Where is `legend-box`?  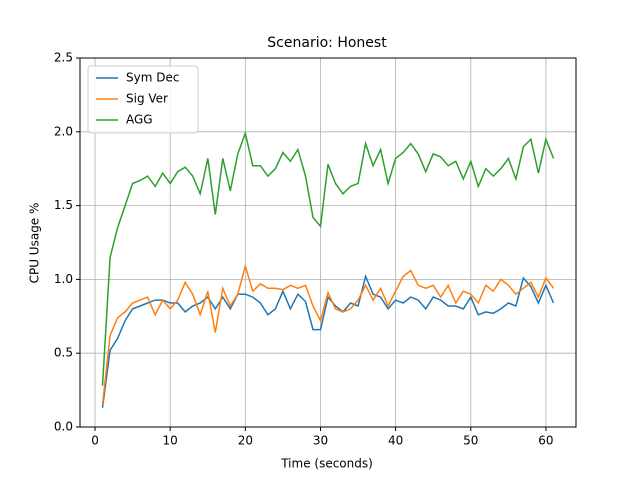 legend-box is located at coordinates (143, 99).